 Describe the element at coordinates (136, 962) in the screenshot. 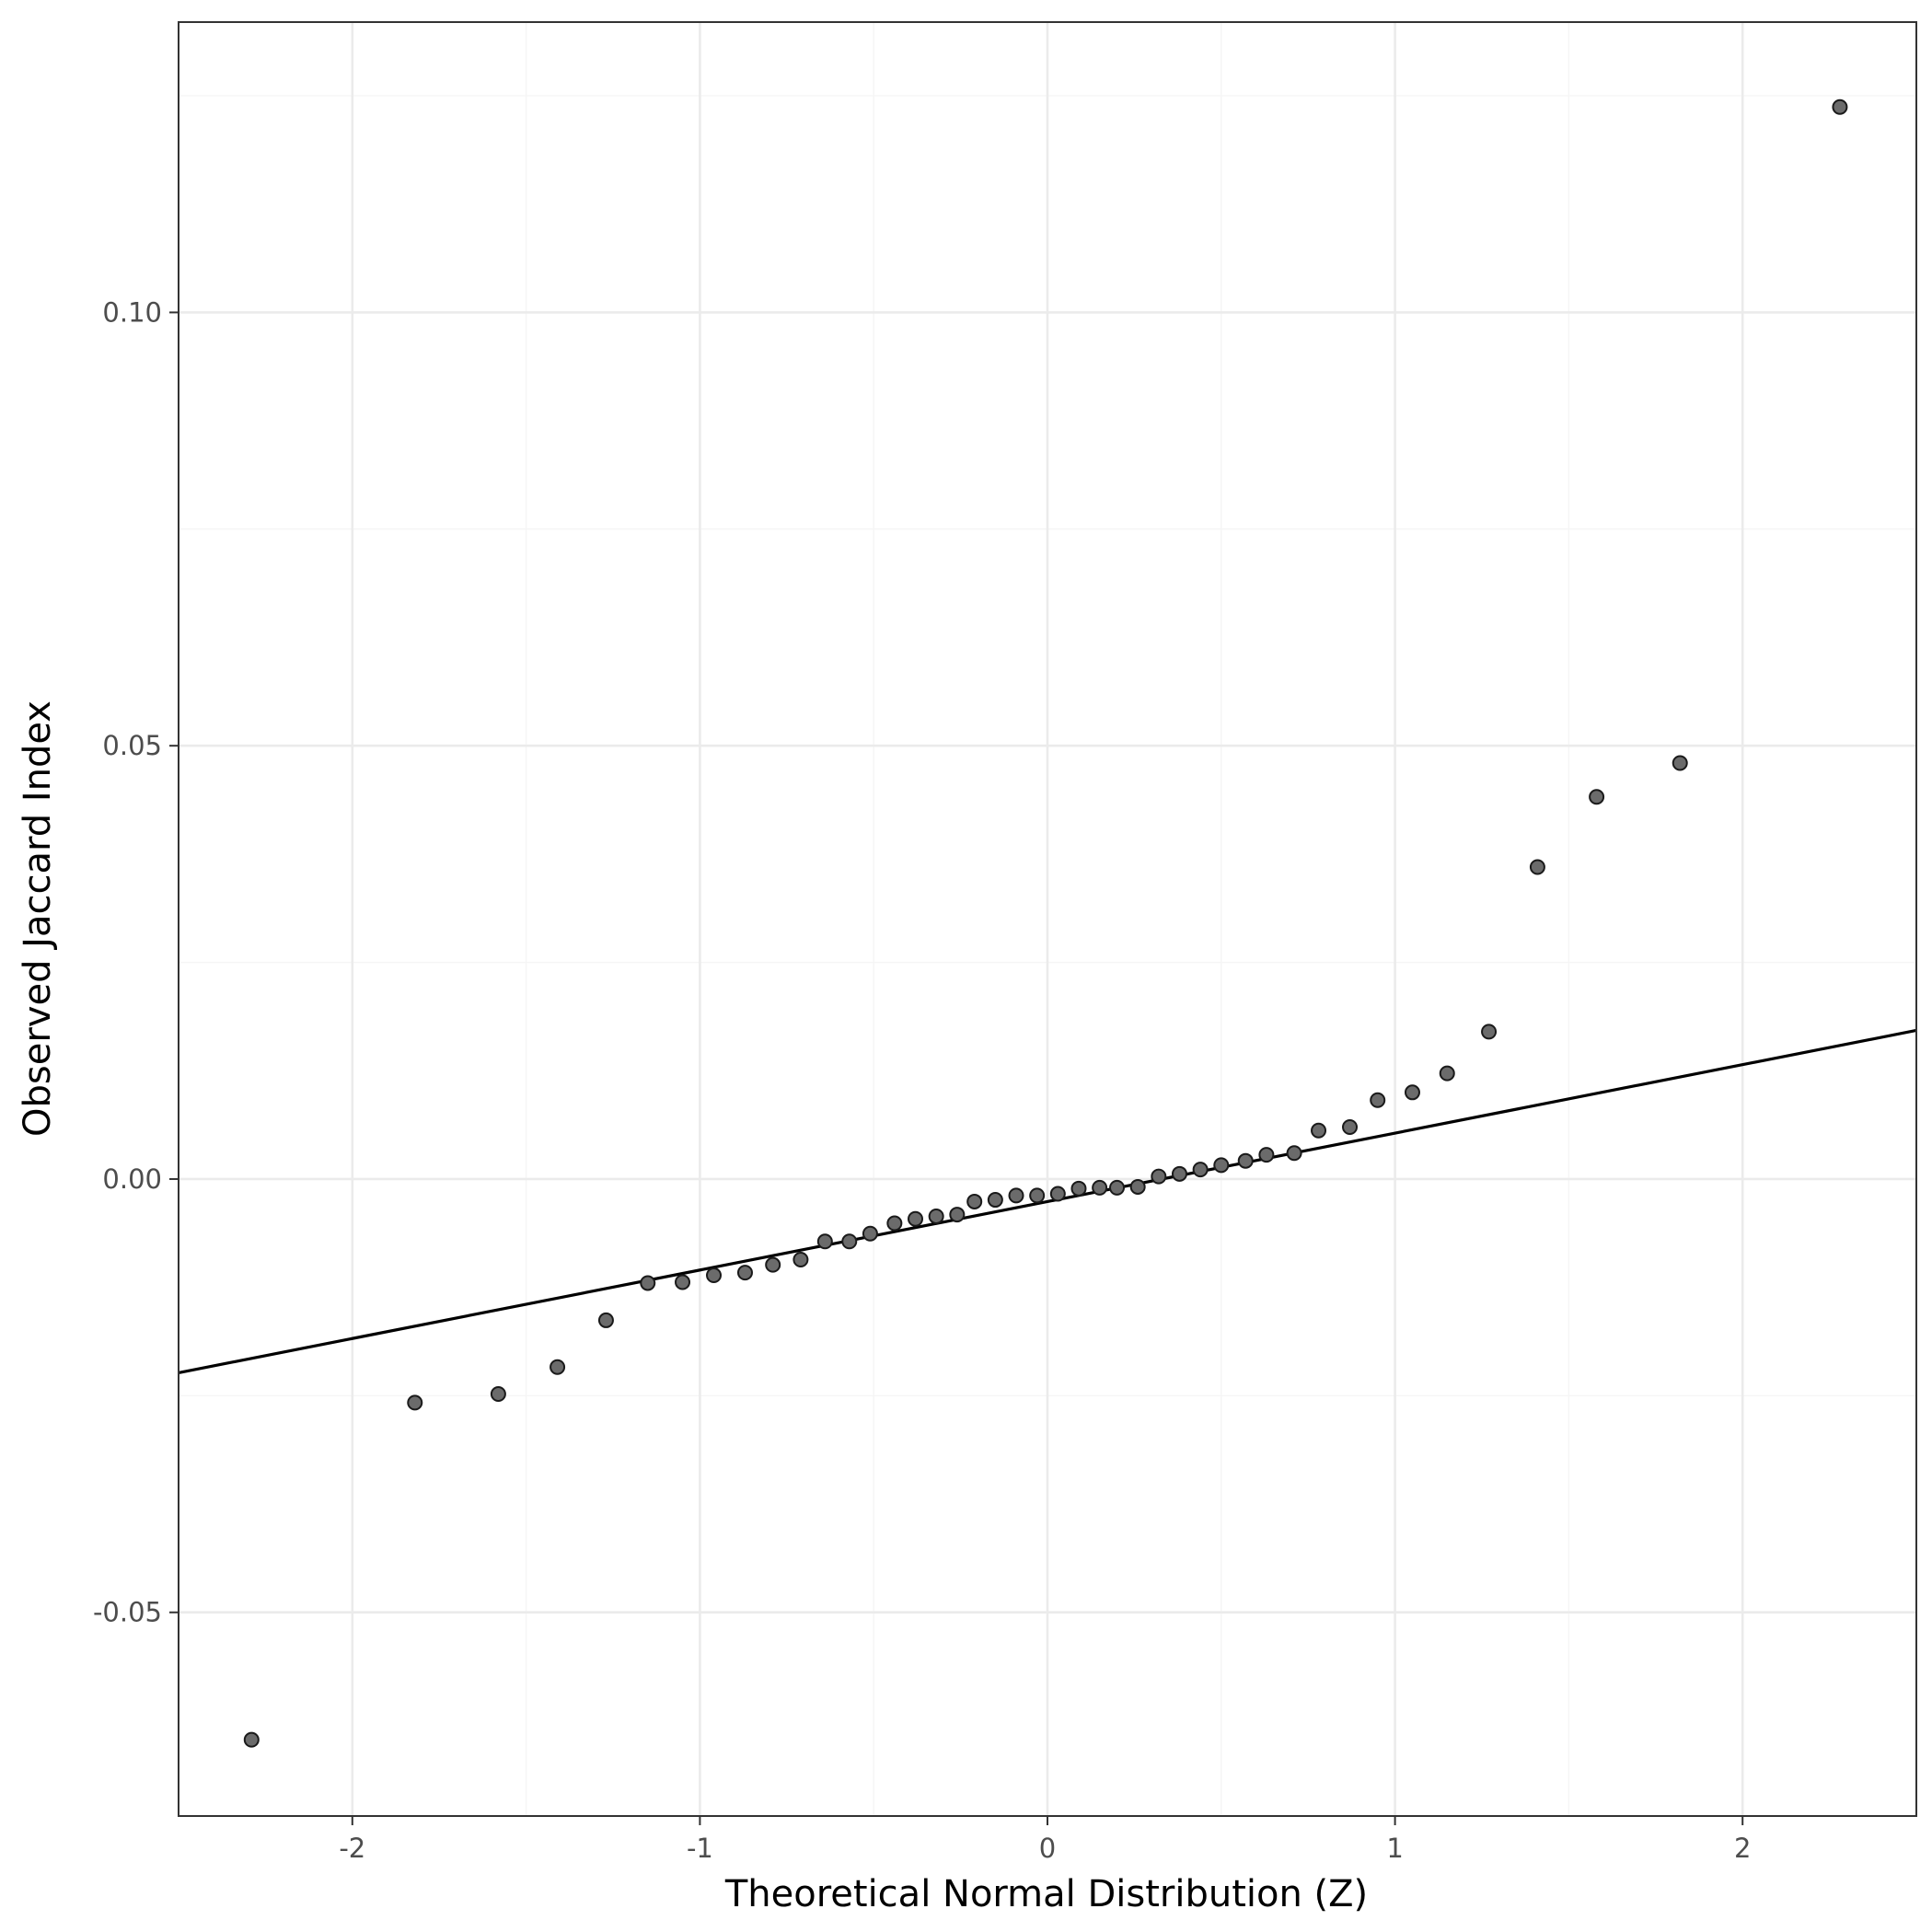

I see `y-axis: -0.05 0.00 0.05 0.10` at that location.